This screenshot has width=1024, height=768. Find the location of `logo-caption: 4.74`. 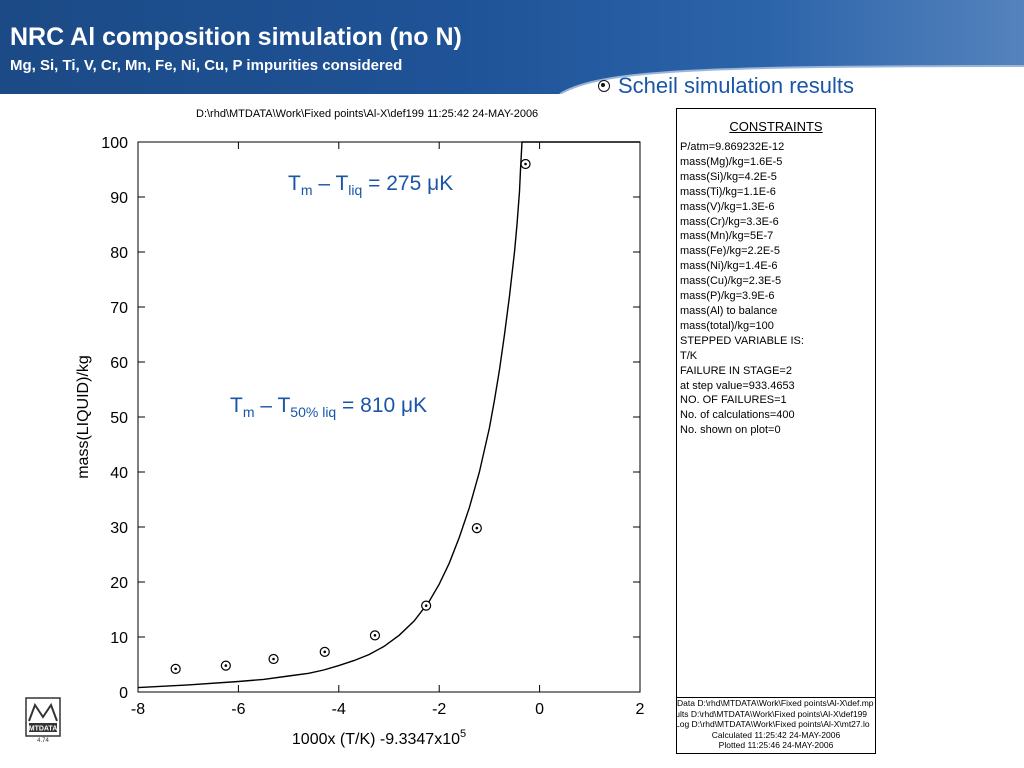

logo-caption: 4.74 is located at coordinates (43, 741).